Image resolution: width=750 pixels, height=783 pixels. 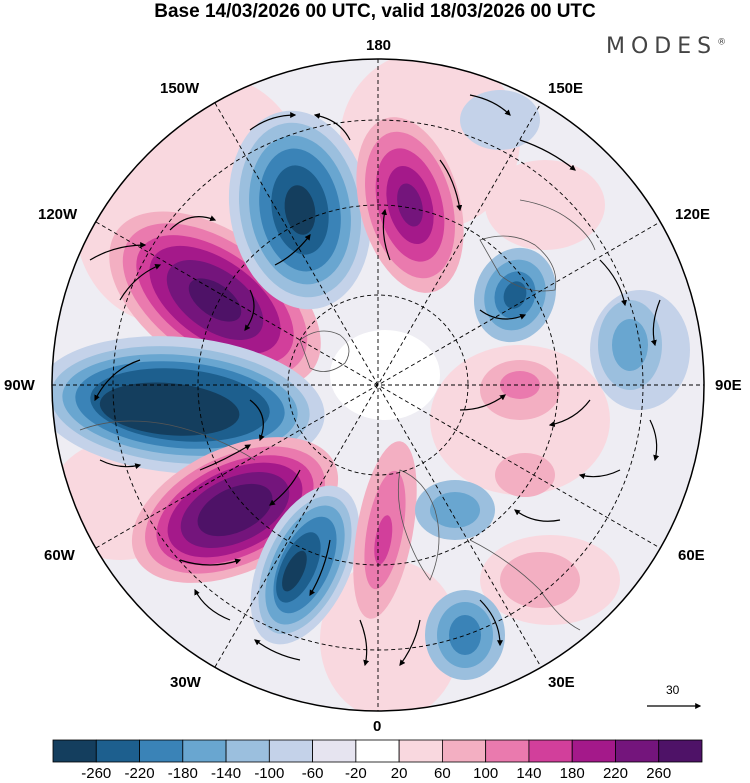 I want to click on blue-low-ne, so click(x=515, y=295).